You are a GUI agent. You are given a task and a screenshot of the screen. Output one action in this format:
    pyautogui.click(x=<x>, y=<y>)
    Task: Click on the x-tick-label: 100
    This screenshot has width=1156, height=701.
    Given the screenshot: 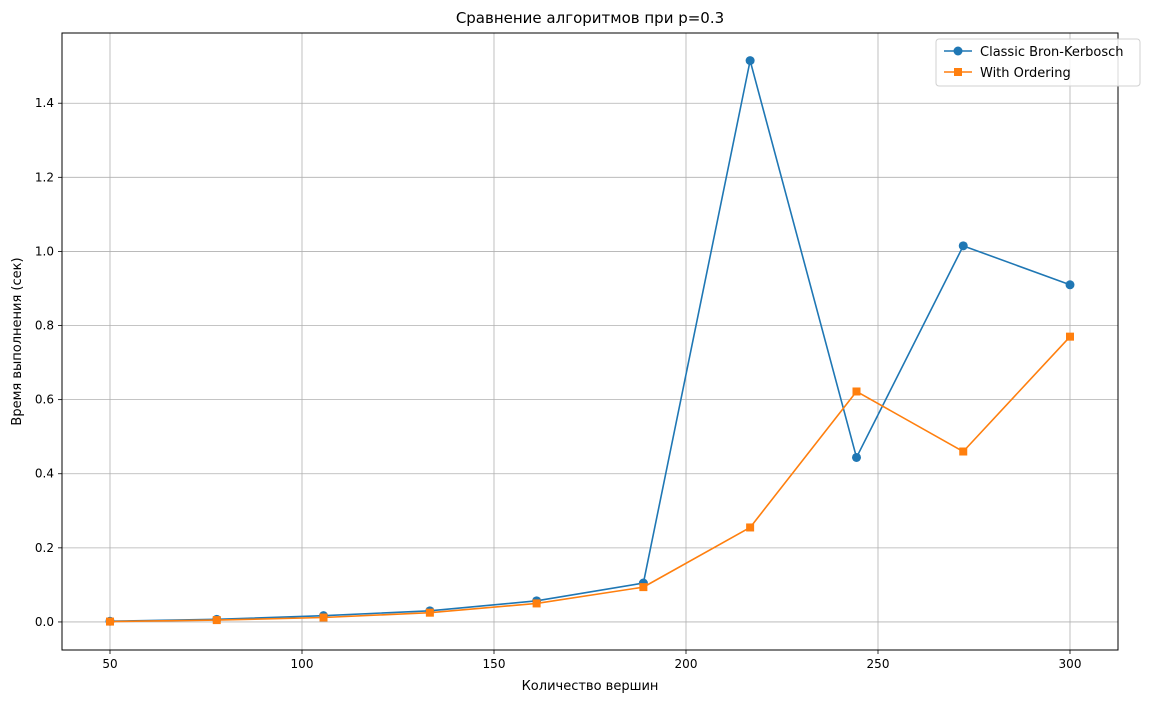 What is the action you would take?
    pyautogui.click(x=302, y=664)
    